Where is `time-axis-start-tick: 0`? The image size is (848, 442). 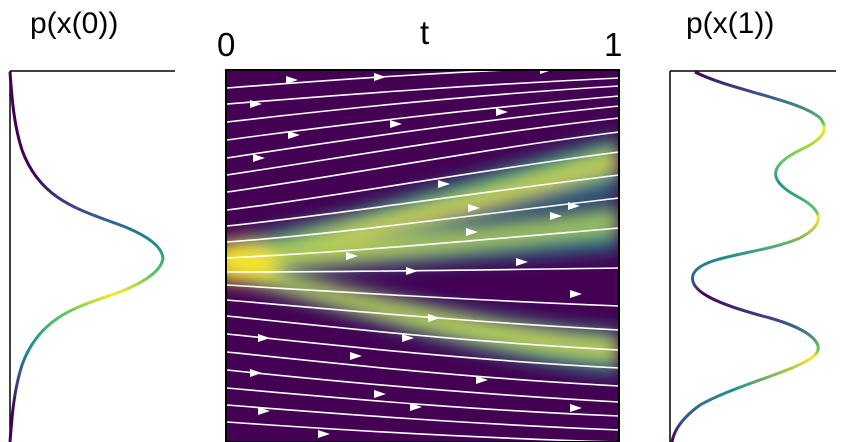
time-axis-start-tick: 0 is located at coordinates (226, 44).